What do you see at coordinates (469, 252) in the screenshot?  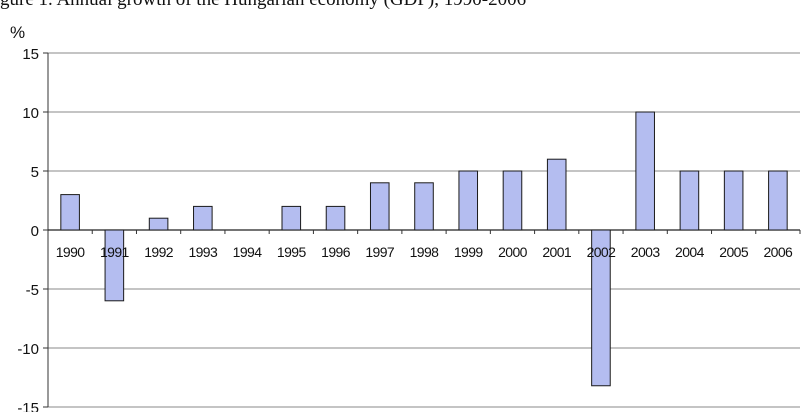 I see `x-tick-label-1999: 1999` at bounding box center [469, 252].